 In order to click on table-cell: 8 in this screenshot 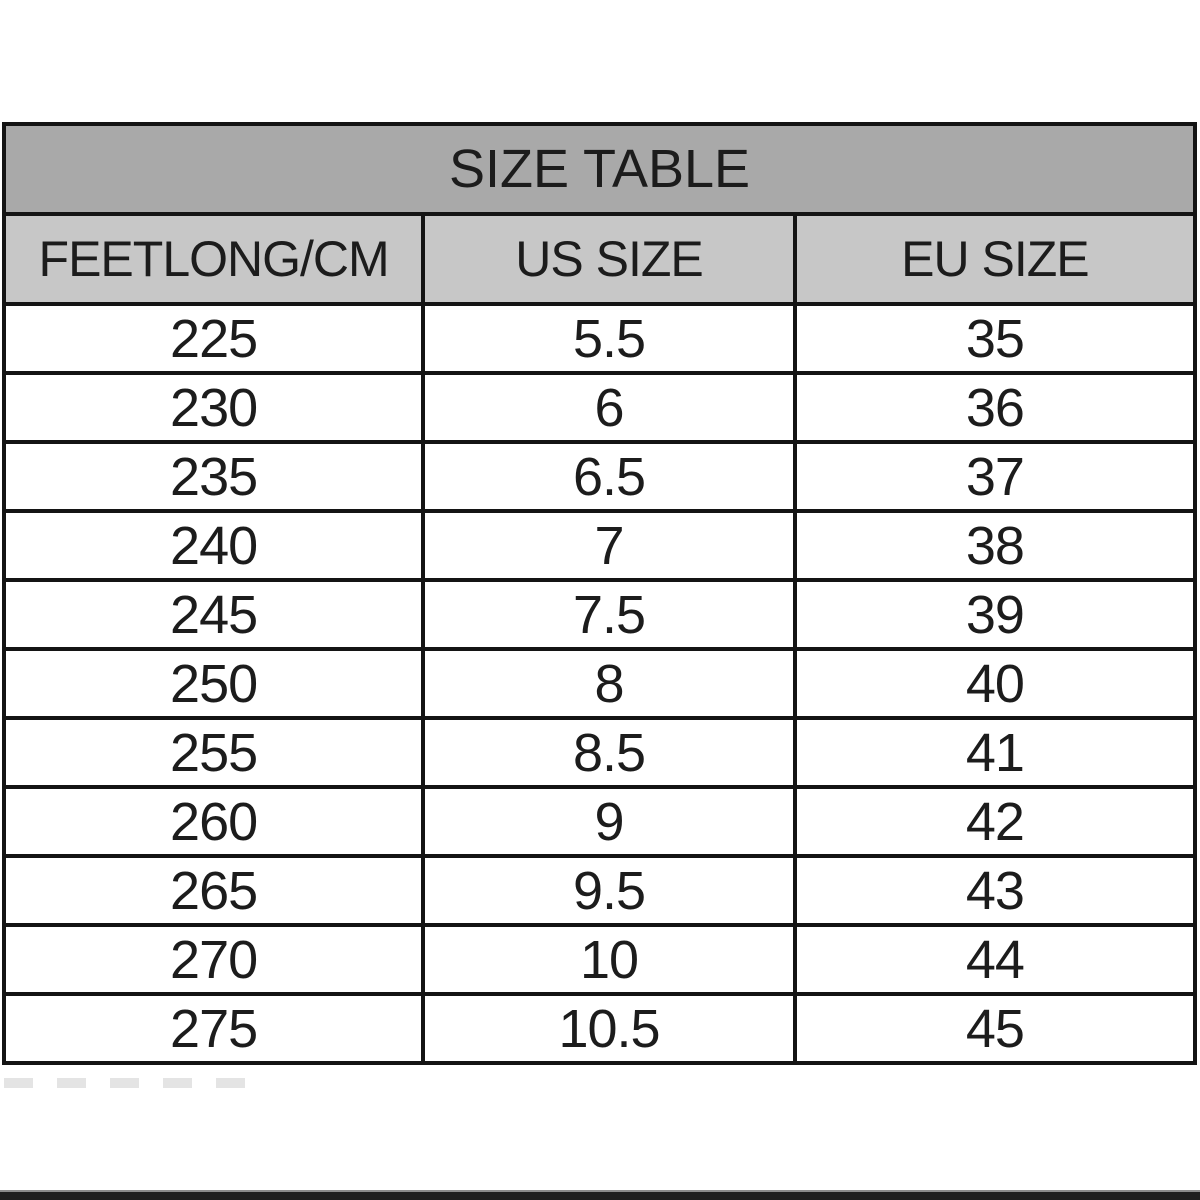, I will do `click(609, 683)`.